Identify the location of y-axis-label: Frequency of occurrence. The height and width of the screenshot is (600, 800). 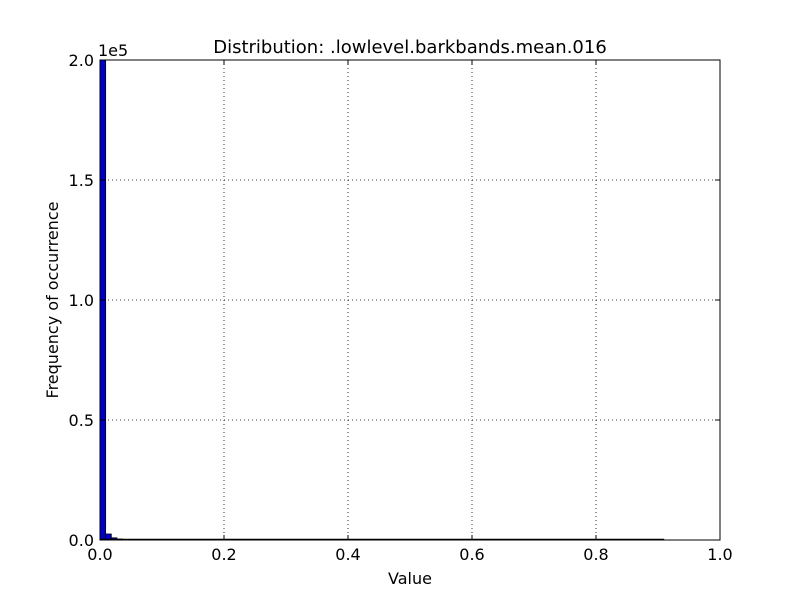
(52, 300).